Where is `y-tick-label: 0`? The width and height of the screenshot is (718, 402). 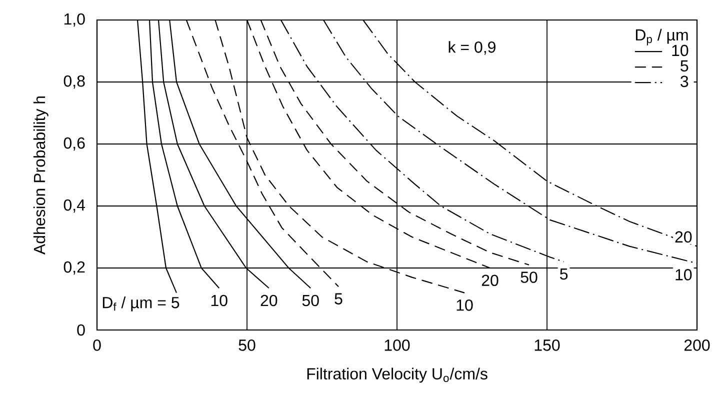 y-tick-label: 0 is located at coordinates (81, 330).